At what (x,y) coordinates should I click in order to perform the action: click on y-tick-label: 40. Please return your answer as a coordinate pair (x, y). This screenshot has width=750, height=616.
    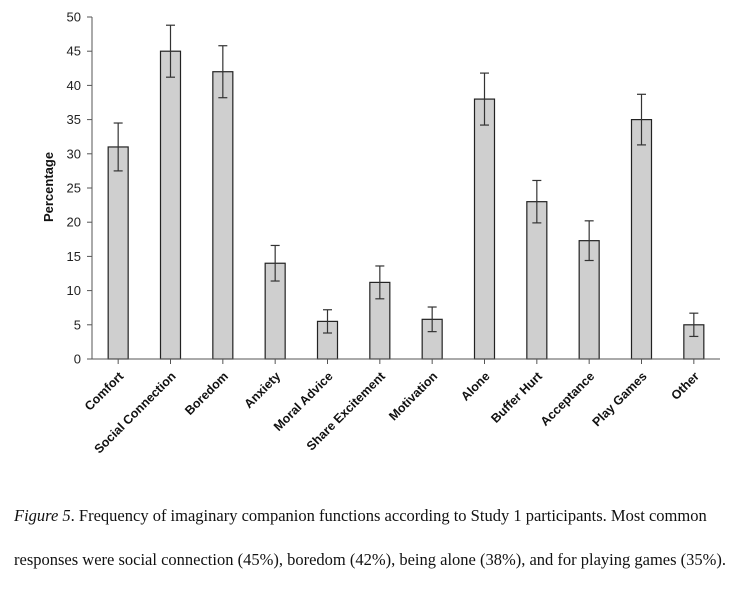
    Looking at the image, I should click on (74, 85).